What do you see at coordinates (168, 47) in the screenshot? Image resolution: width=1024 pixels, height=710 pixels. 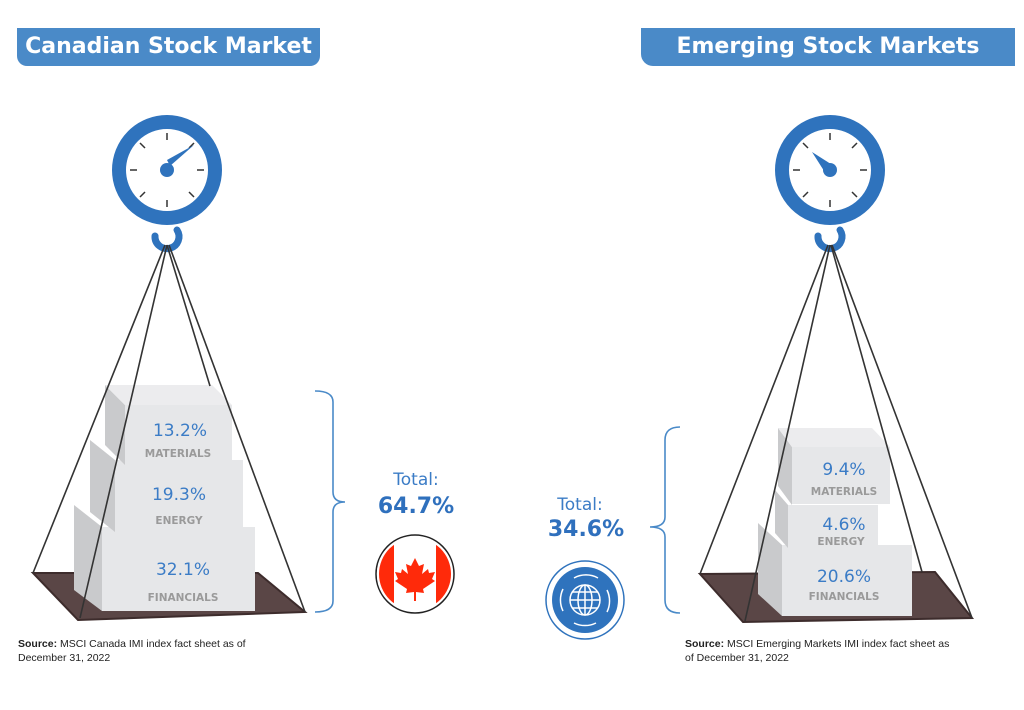 I see `canadian-market-title: Canadian Stock Market` at bounding box center [168, 47].